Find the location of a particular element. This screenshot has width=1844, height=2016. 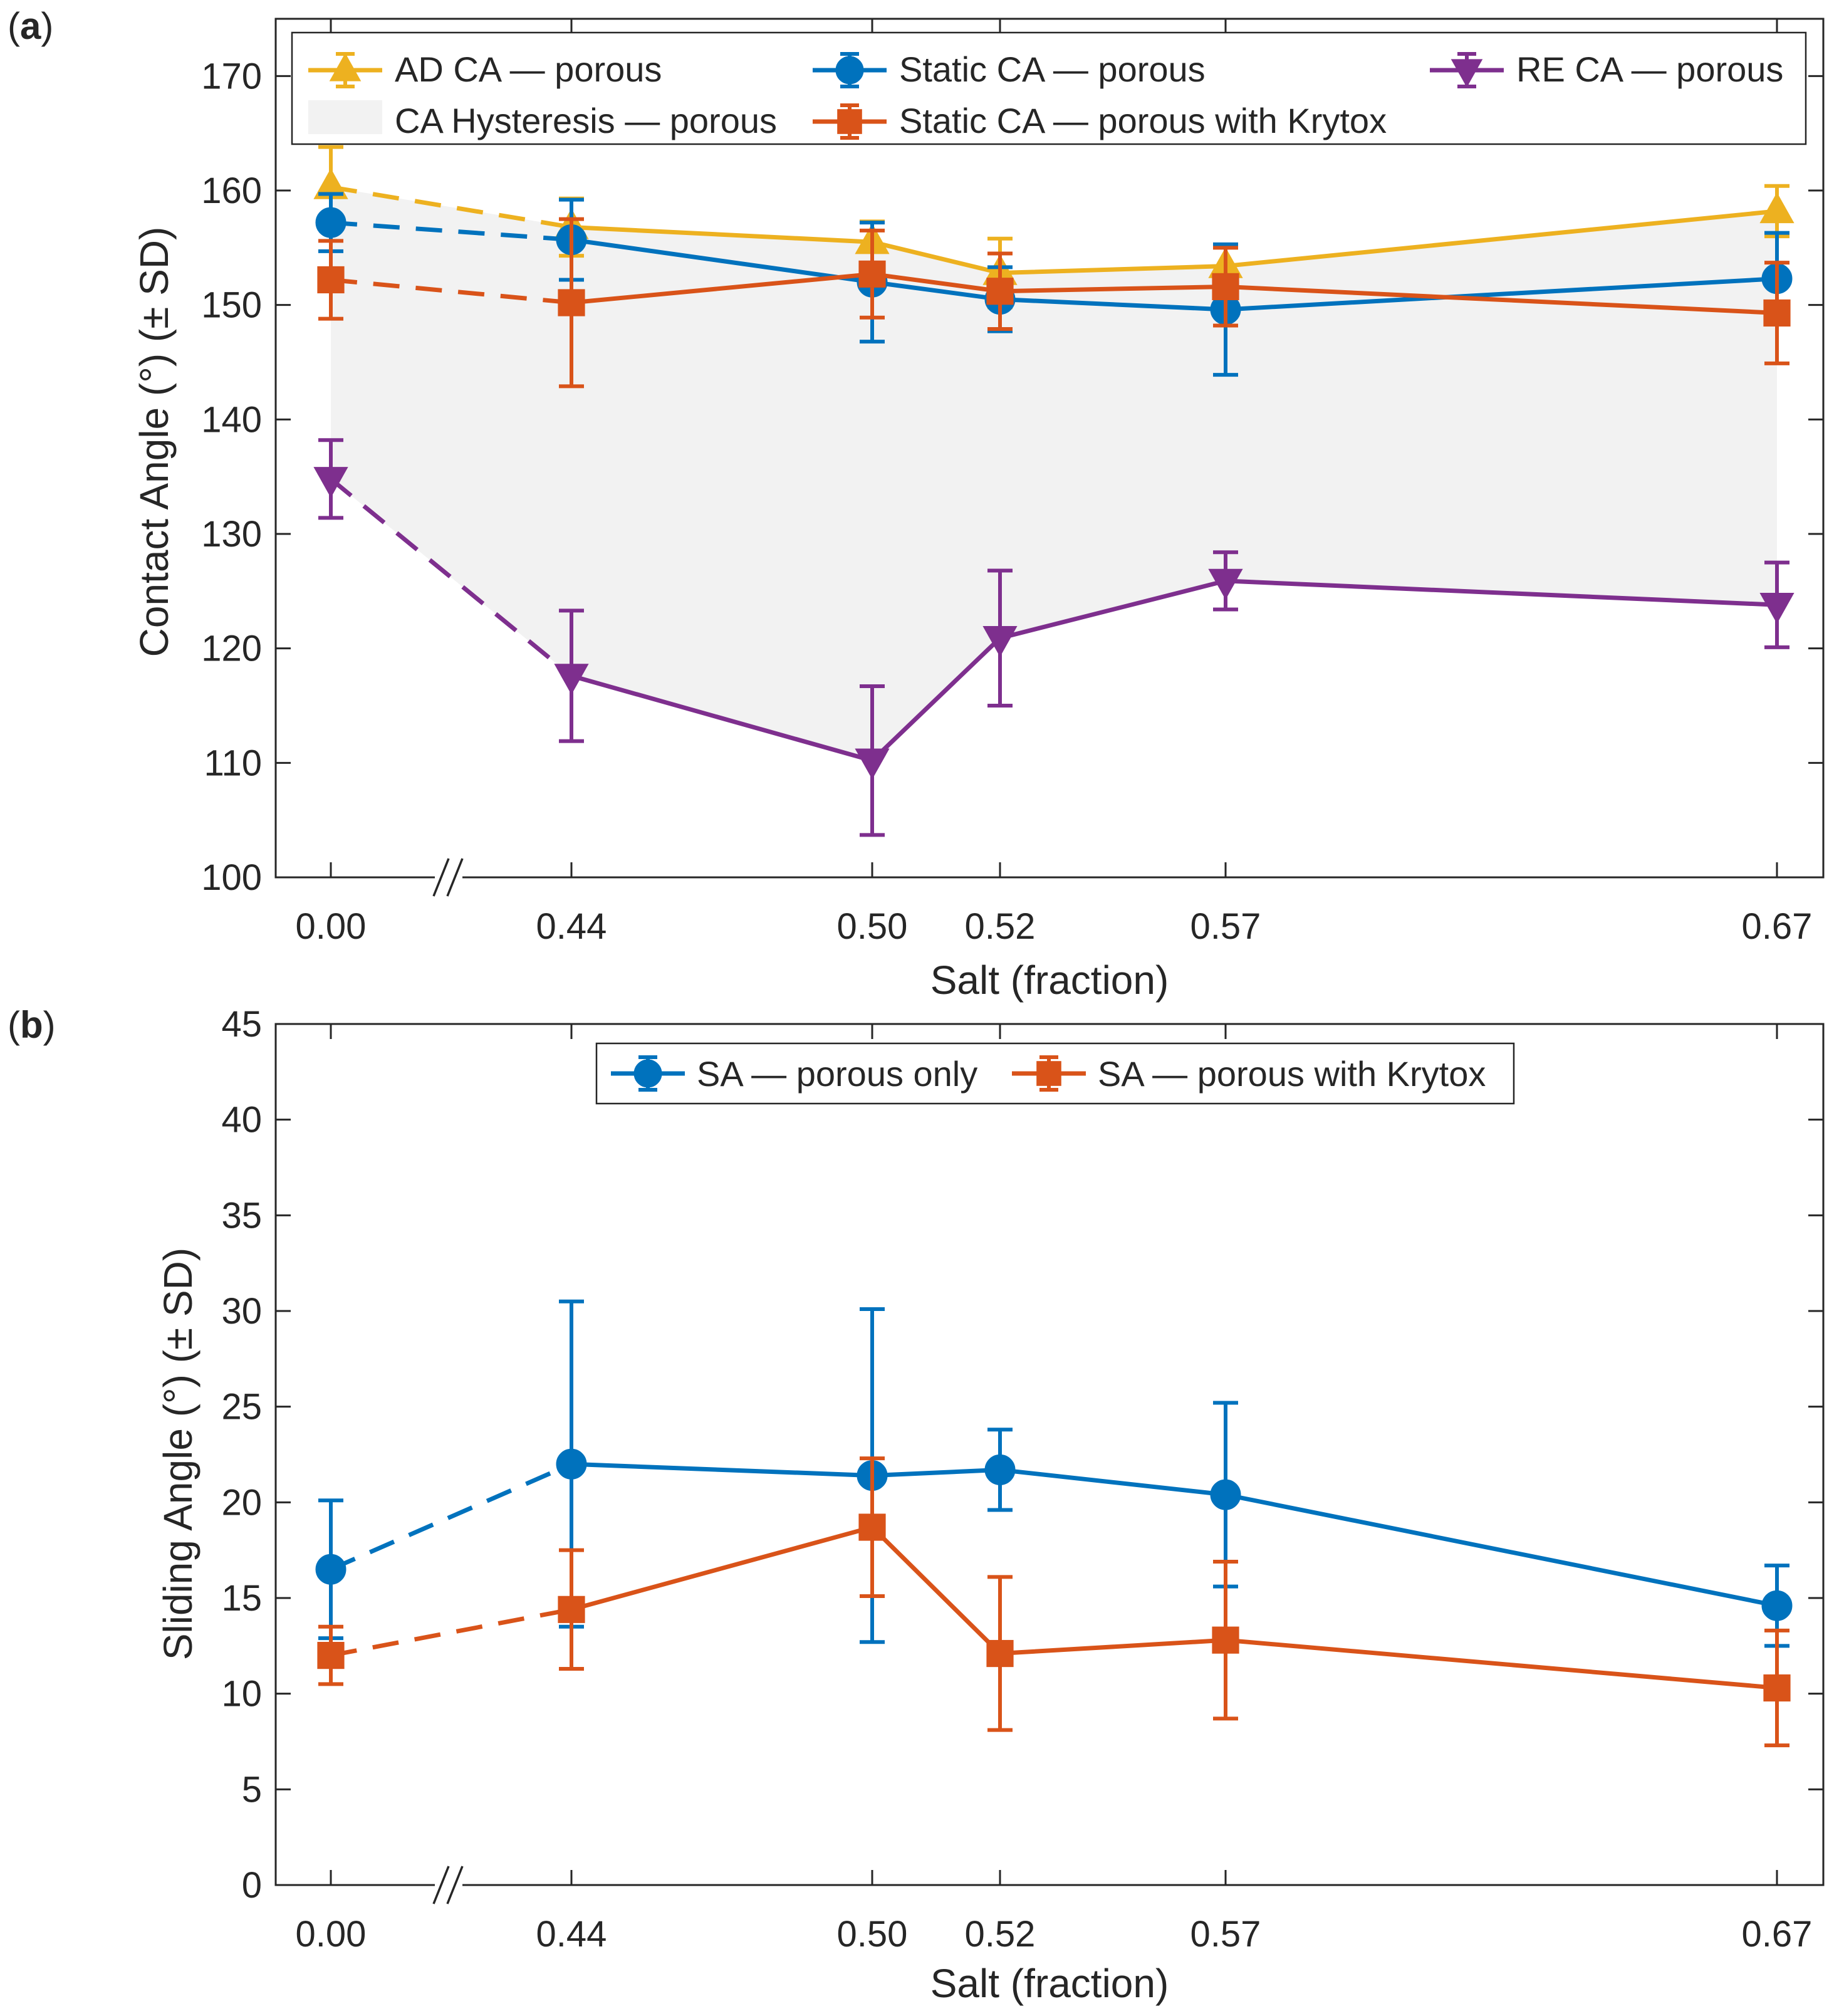

ytick-label-40: 40 is located at coordinates (241, 1120).